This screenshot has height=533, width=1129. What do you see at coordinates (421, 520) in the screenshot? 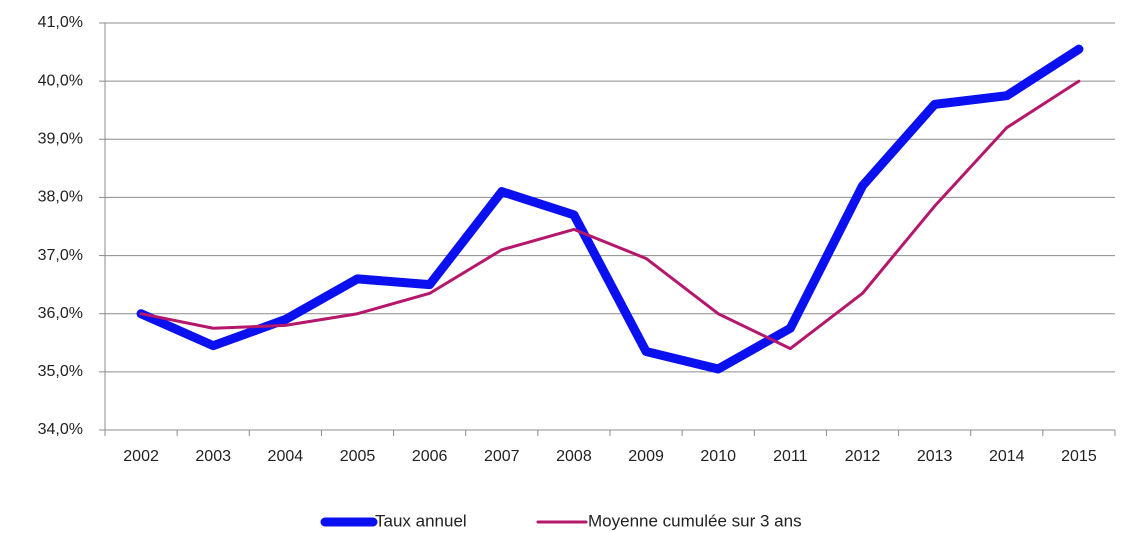
I see `legend-label: Taux annuel` at bounding box center [421, 520].